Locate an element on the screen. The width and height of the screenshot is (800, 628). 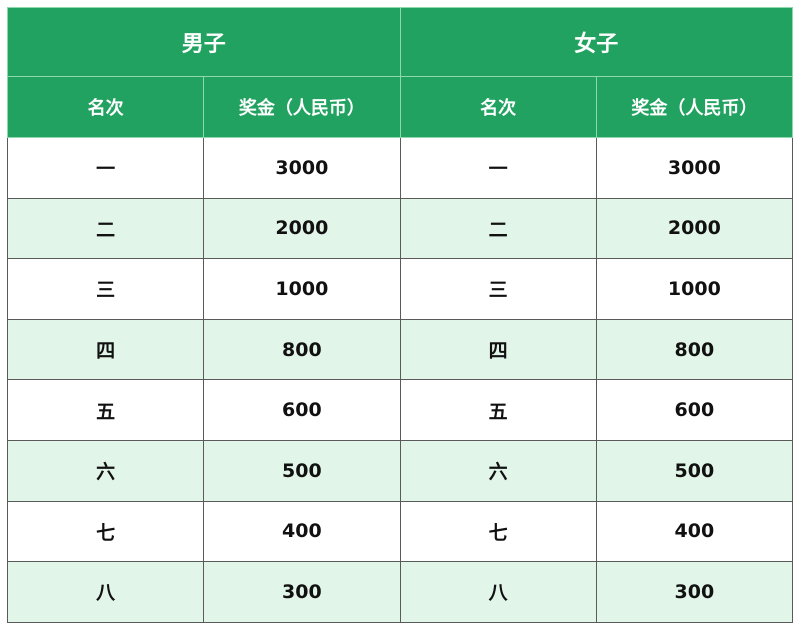
table-row: 八 300 八 300 is located at coordinates (400, 592).